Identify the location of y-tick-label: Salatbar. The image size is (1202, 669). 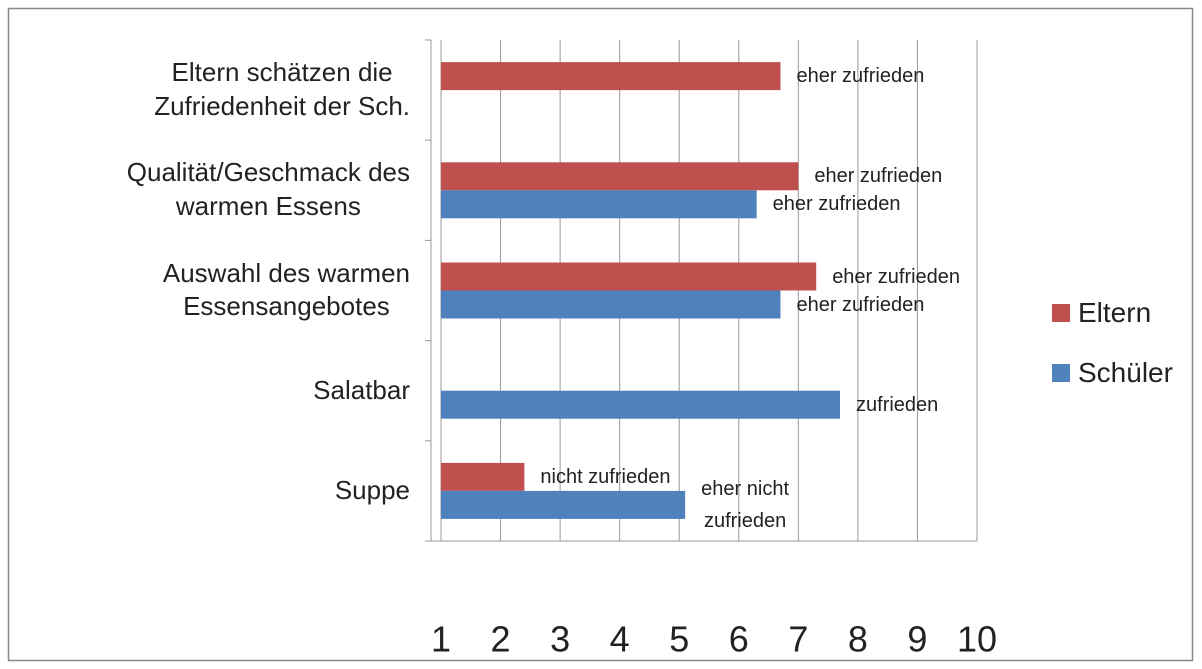
(361, 389).